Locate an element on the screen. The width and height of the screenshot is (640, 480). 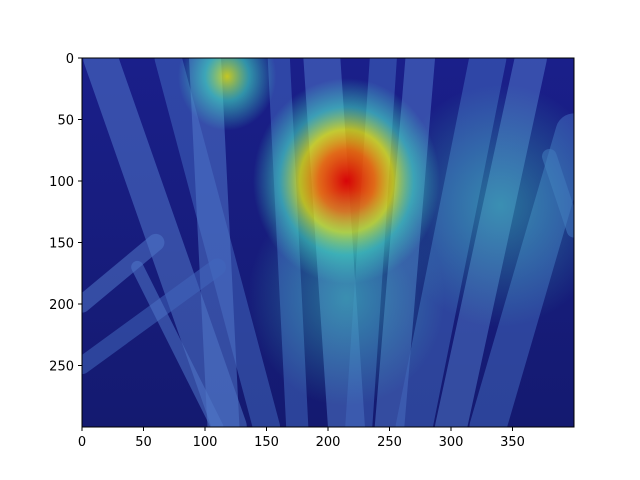
y-tick-label: 150 is located at coordinates (61, 244).